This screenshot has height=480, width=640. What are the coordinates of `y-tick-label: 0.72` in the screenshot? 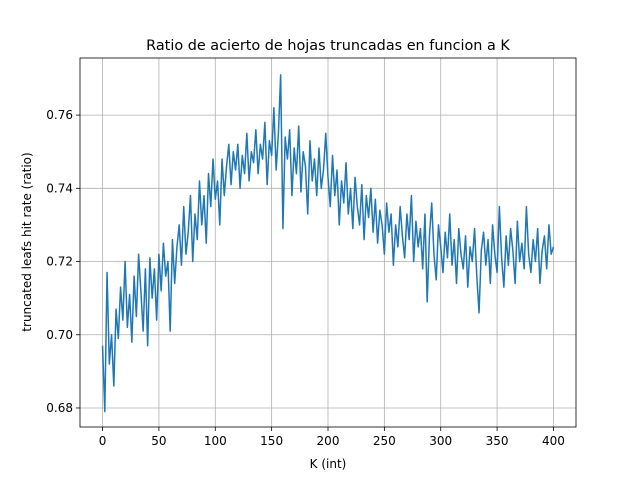 It's located at (59, 262).